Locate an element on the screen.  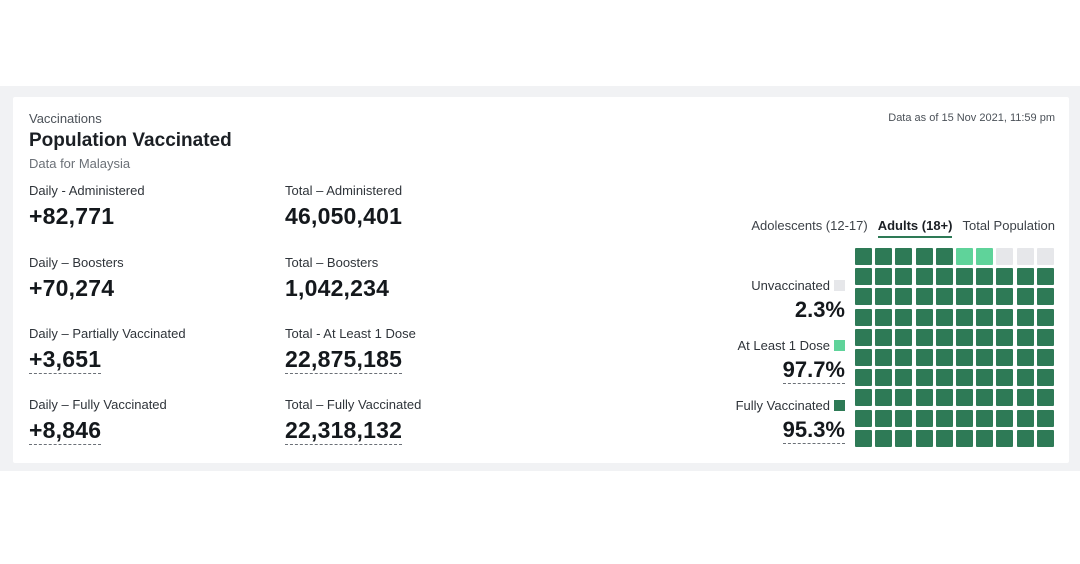
stat-label: Total – Boosters is located at coordinates (332, 262).